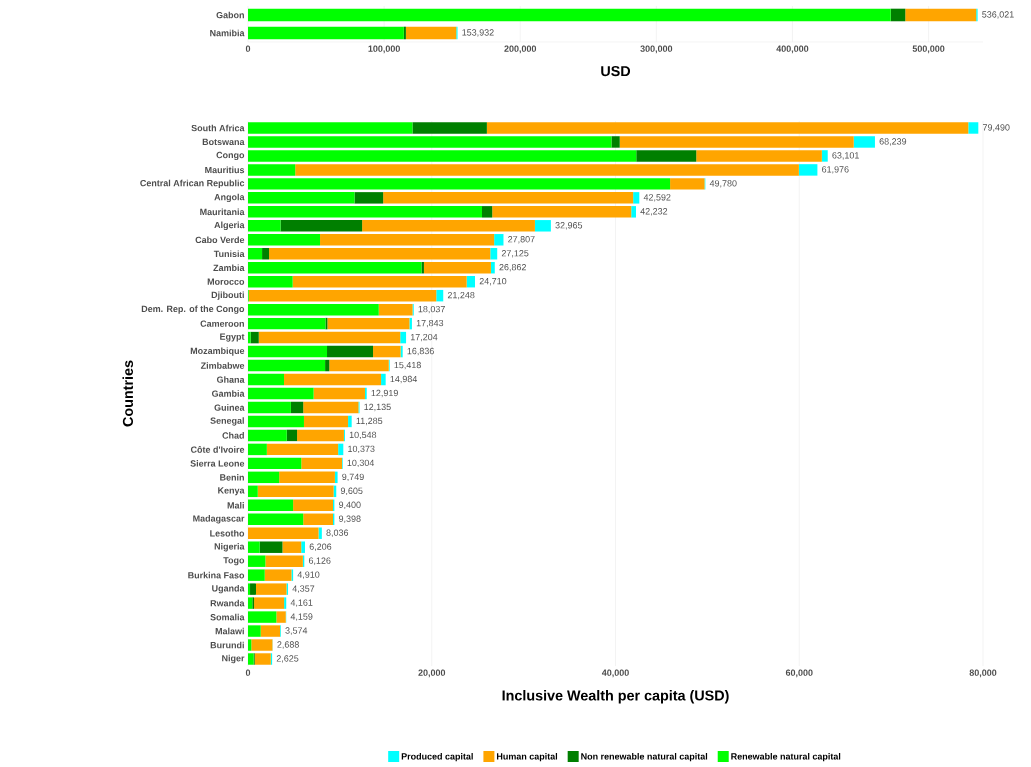  Describe the element at coordinates (217, 463) in the screenshot. I see `y-tick-label: Sierra Leone` at that location.